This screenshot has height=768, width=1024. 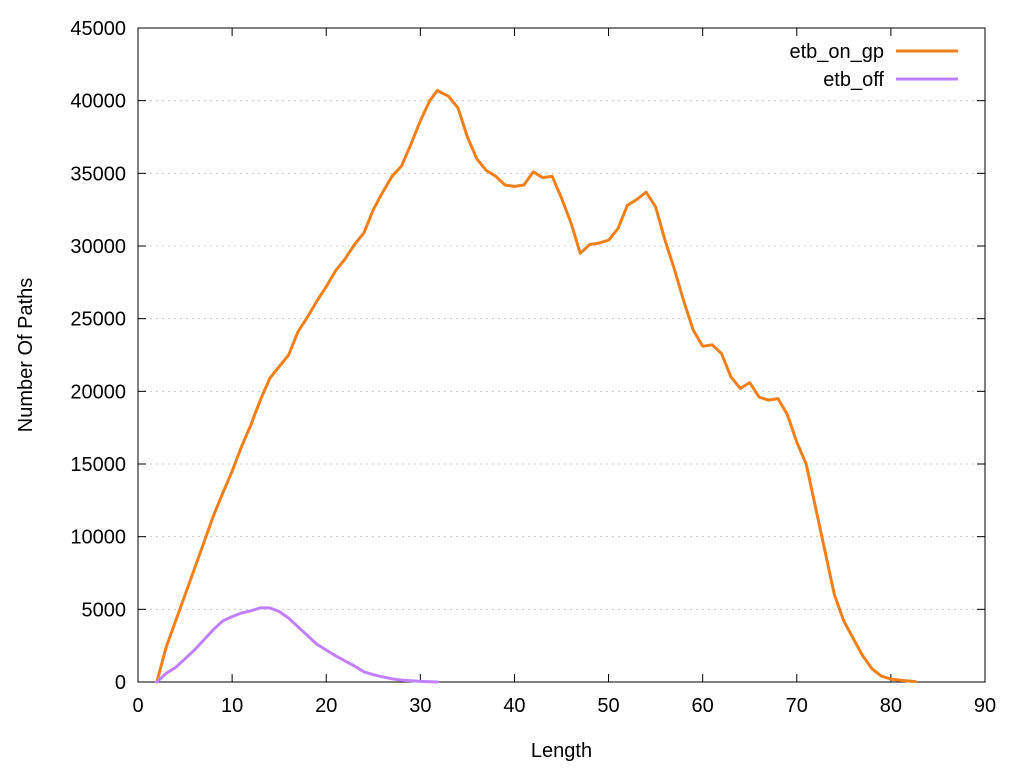 What do you see at coordinates (104, 610) in the screenshot?
I see `y-tick-label: 5000` at bounding box center [104, 610].